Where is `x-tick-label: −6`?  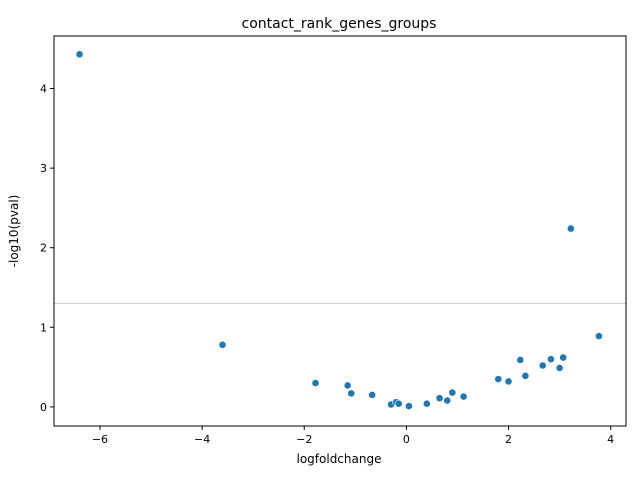
x-tick-label: −6 is located at coordinates (100, 439).